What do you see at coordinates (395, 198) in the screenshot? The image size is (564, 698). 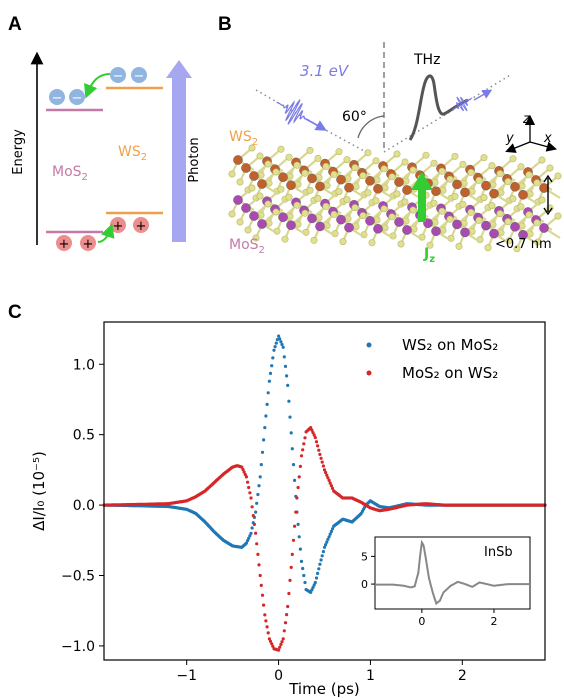 I see `heterostructure-slab` at bounding box center [395, 198].